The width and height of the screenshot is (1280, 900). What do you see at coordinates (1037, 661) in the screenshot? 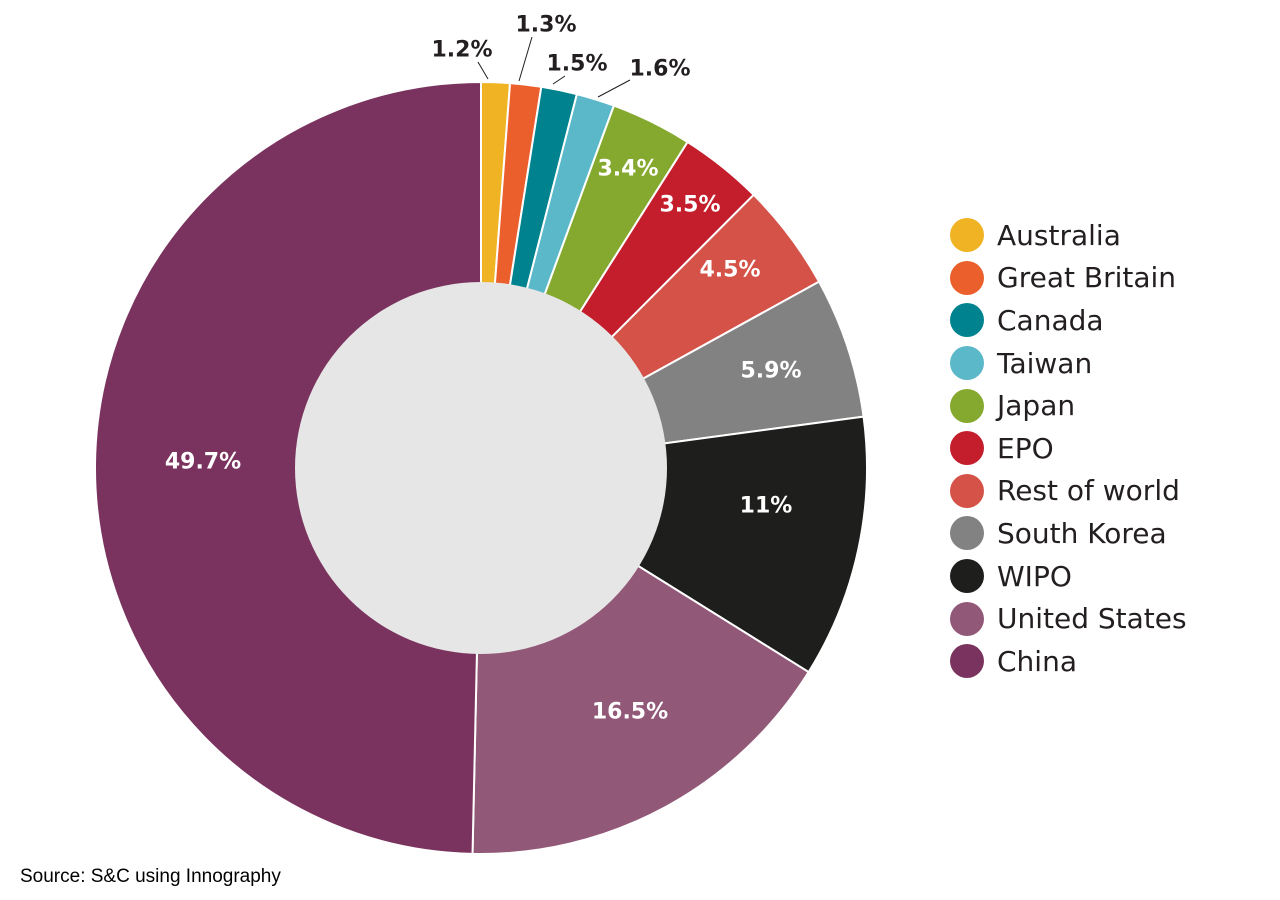
I see `legend-label: China` at bounding box center [1037, 661].